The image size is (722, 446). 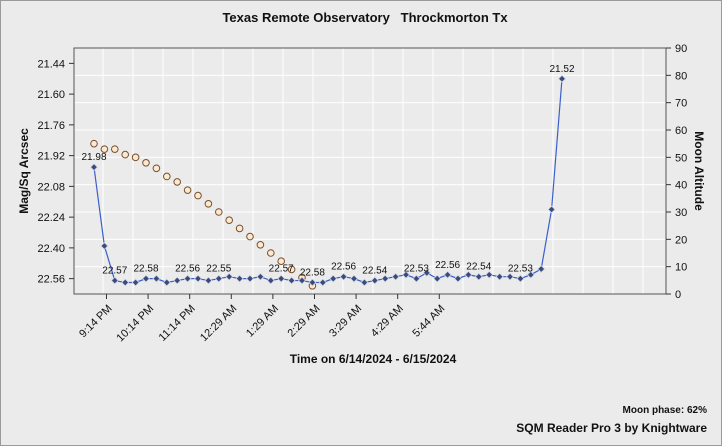 I want to click on y2-tick-label: 0, so click(x=678, y=295).